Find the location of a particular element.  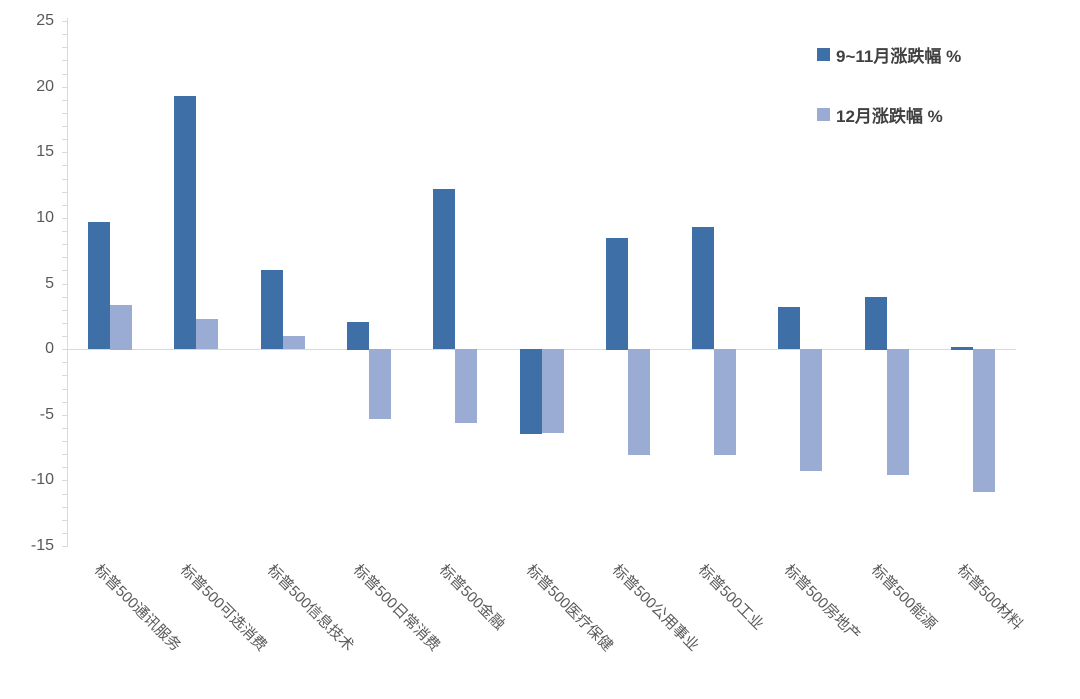

legend-swatch-series2 is located at coordinates (823, 114).